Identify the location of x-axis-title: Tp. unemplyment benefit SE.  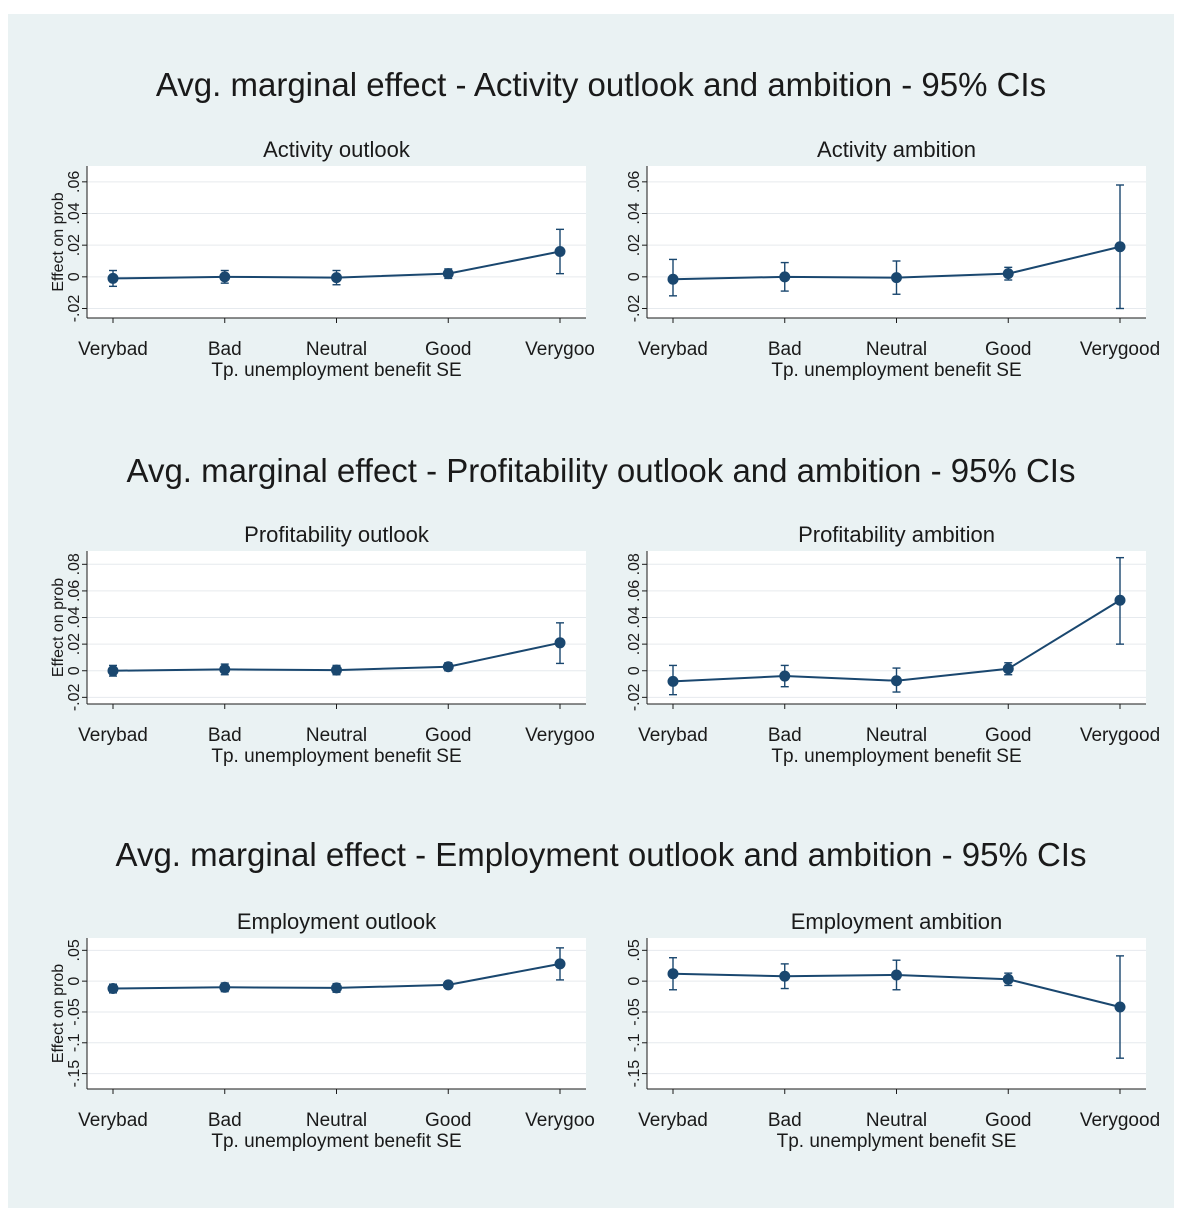
(897, 1141).